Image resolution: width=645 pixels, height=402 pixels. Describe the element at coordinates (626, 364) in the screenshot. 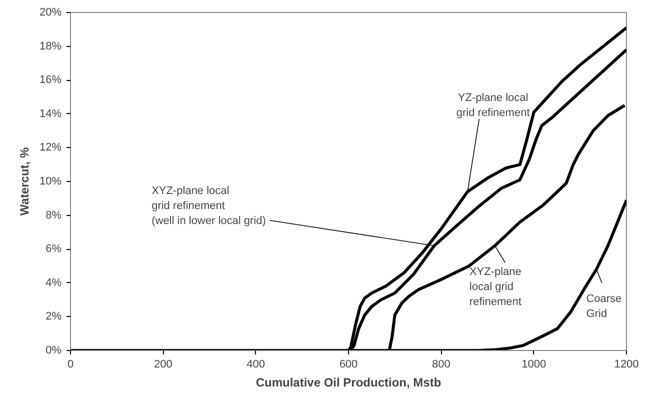

I see `x-tick-label: 1200` at that location.